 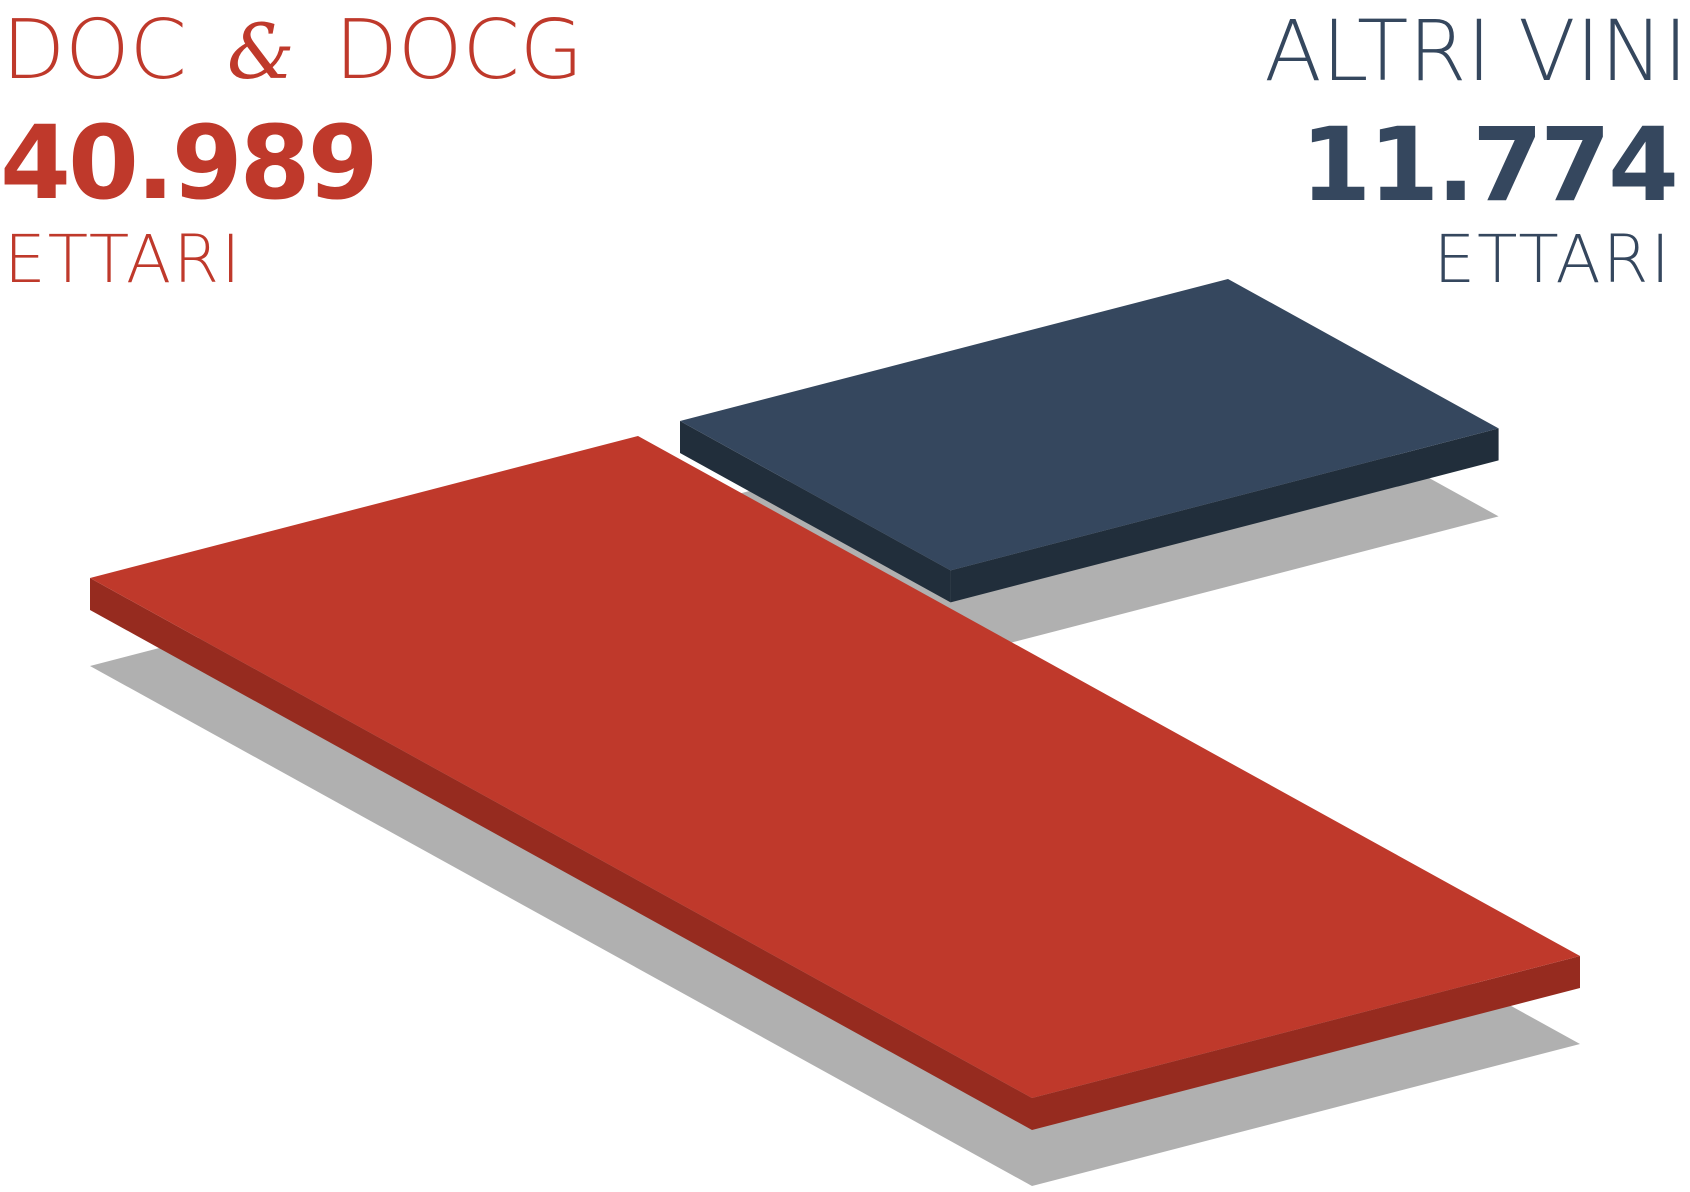 I want to click on altri-vini-slab-left-side, so click(x=815, y=512).